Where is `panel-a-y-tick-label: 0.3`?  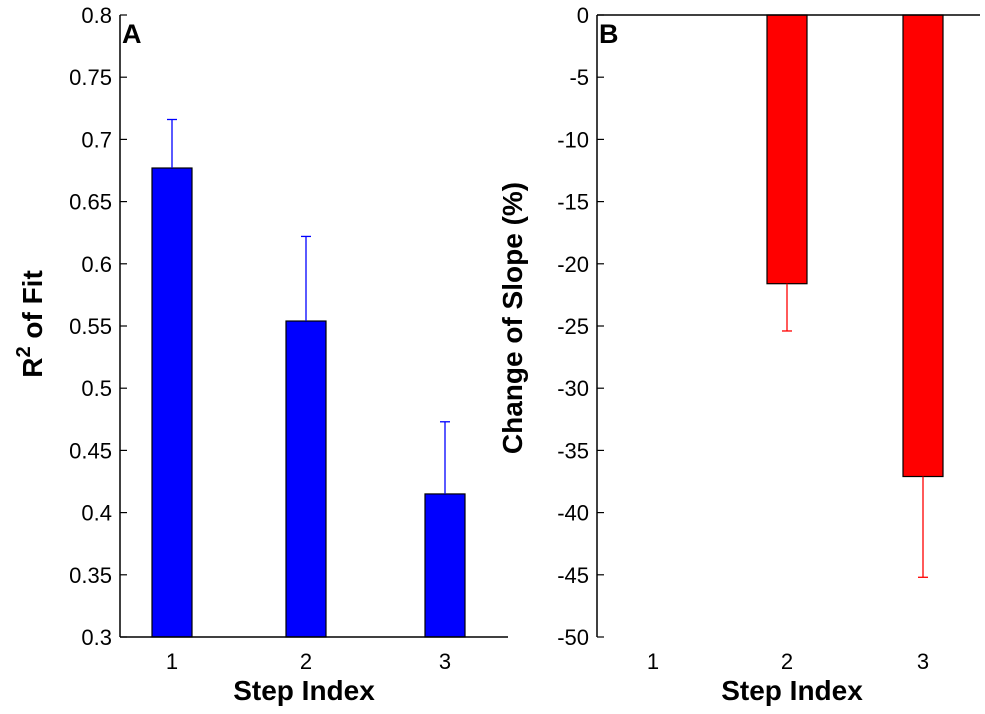 panel-a-y-tick-label: 0.3 is located at coordinates (96, 637).